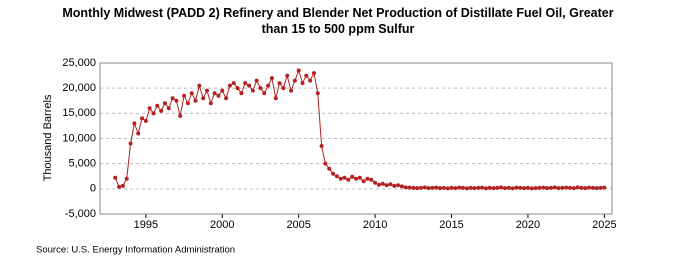 Image resolution: width=675 pixels, height=275 pixels. Describe the element at coordinates (82, 164) in the screenshot. I see `y-tick-label: 5,000` at that location.